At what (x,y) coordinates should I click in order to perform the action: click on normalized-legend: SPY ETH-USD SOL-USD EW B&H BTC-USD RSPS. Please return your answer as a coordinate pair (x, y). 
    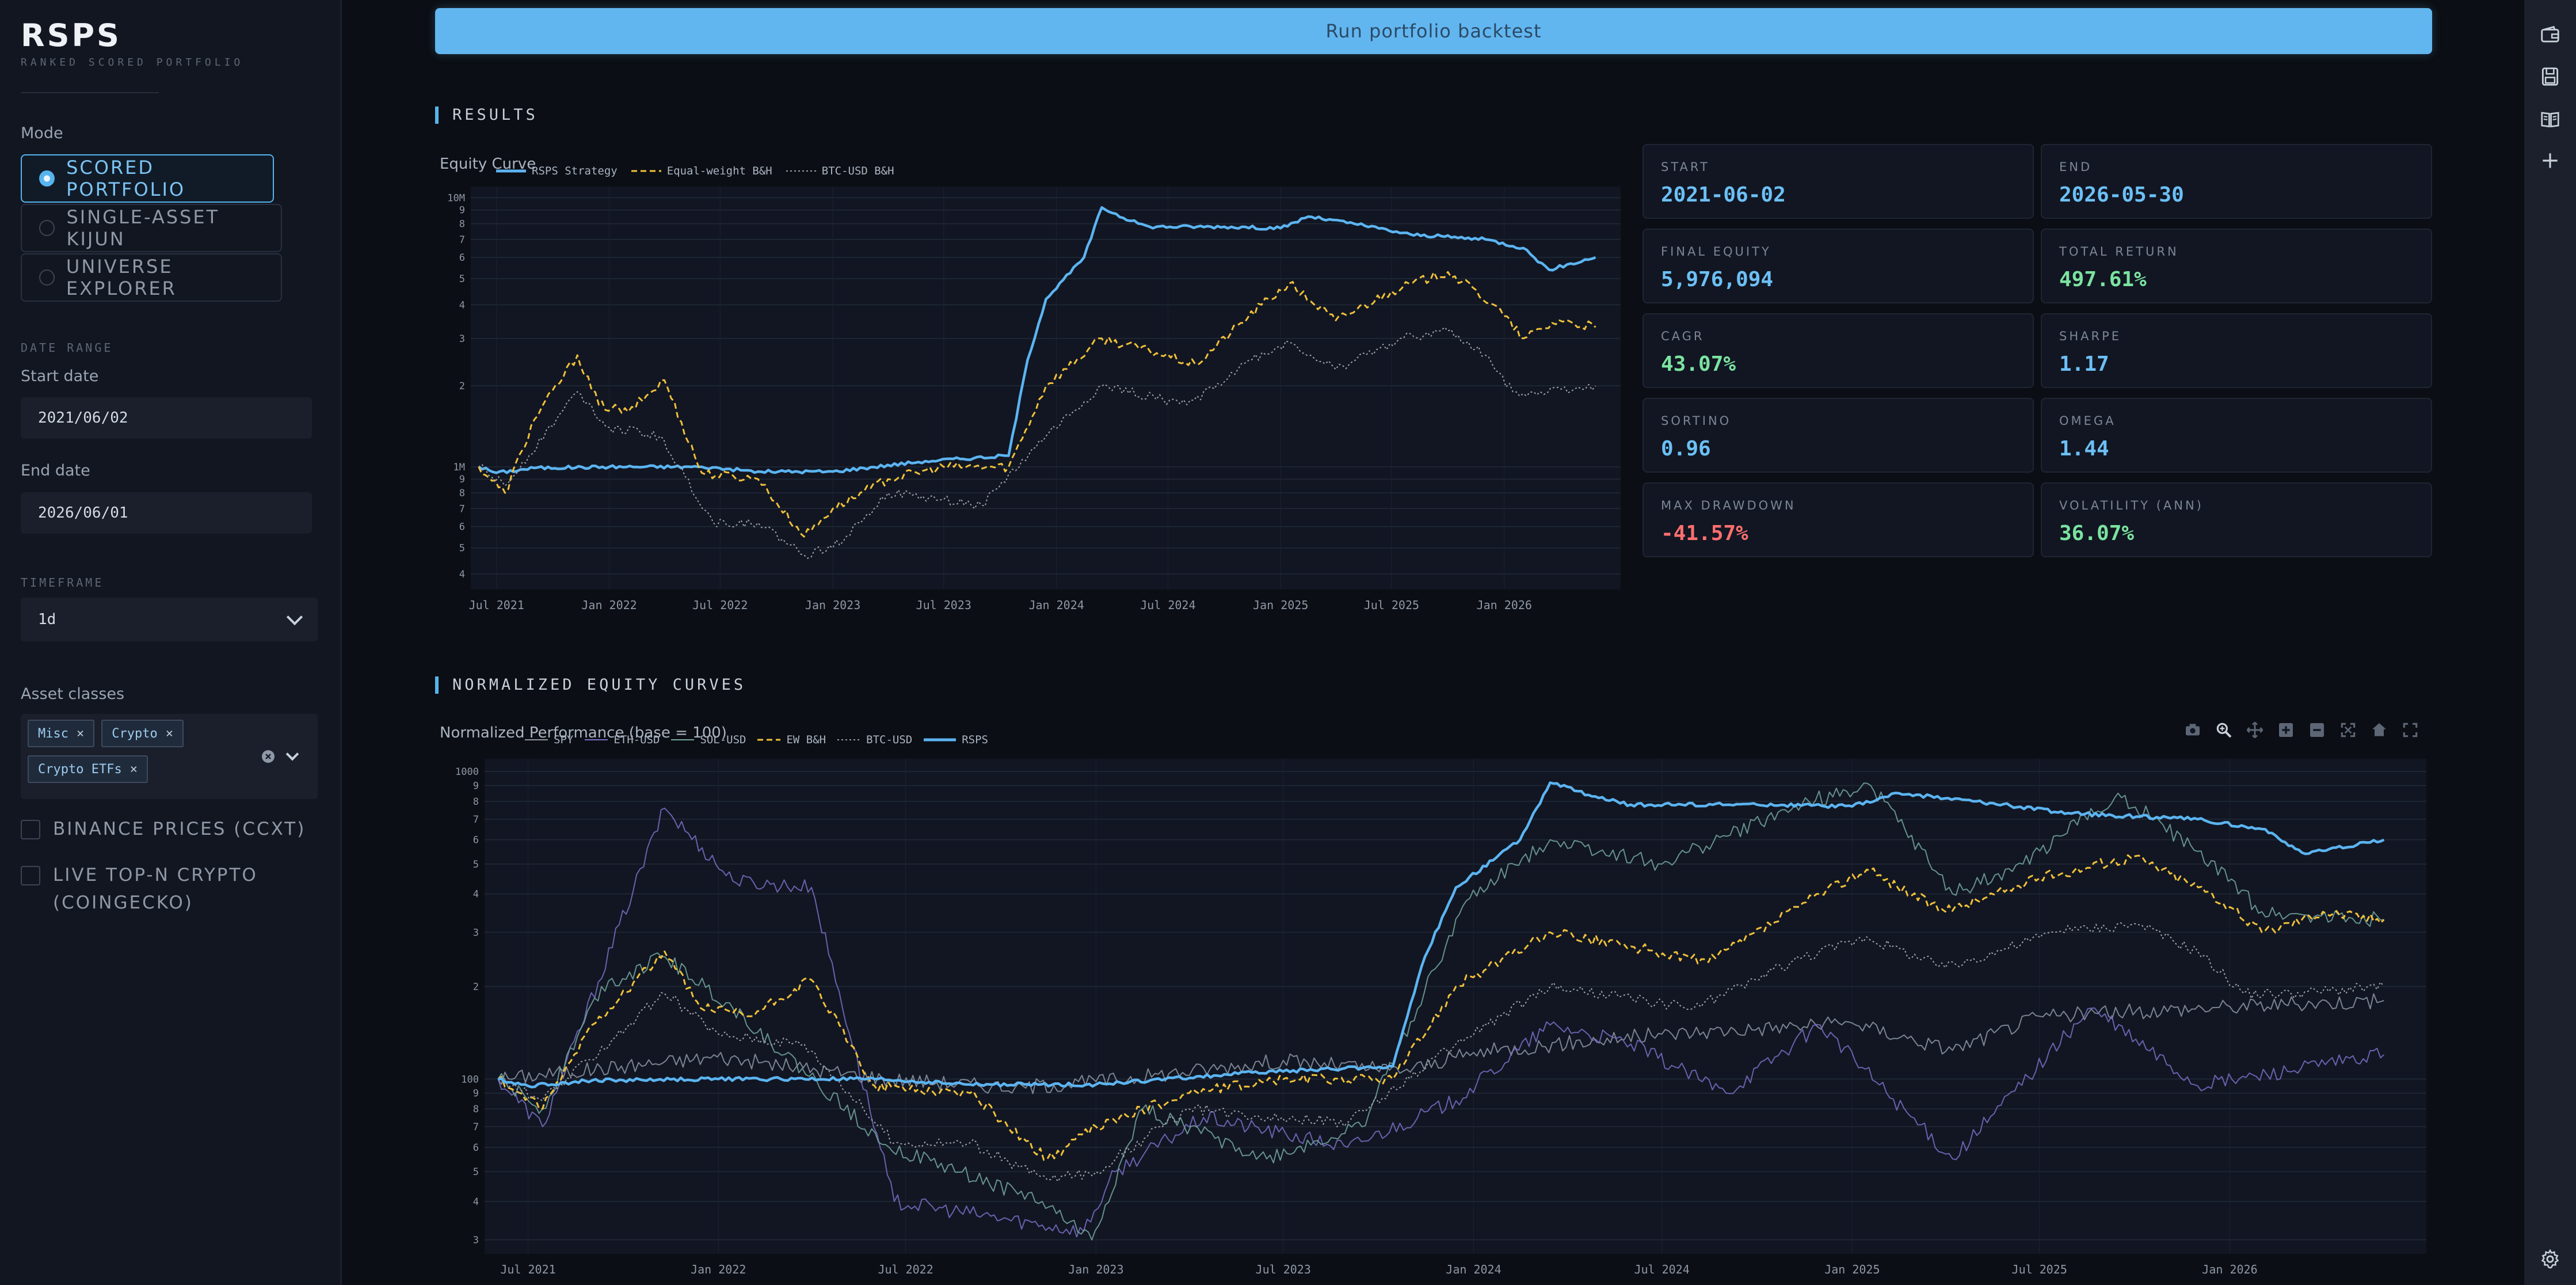
    Looking at the image, I should click on (756, 739).